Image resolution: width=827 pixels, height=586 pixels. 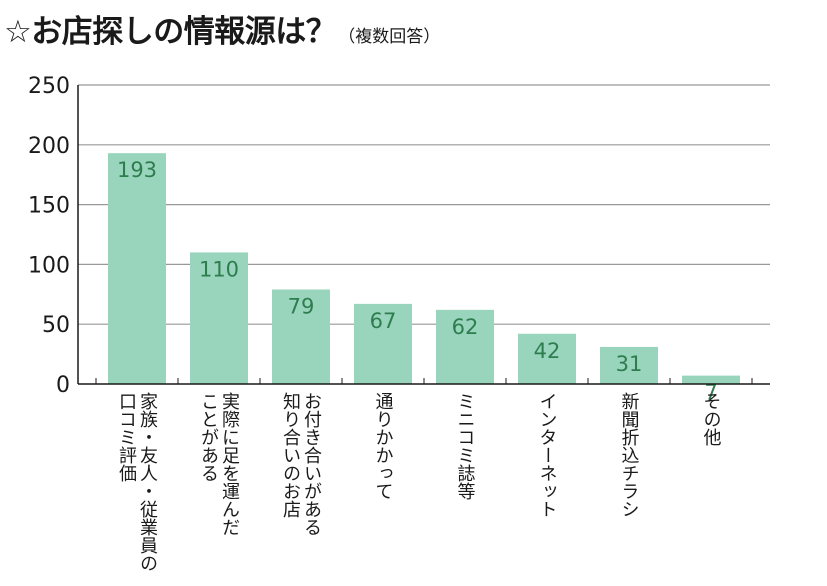 I want to click on data-label: 110, so click(x=219, y=269).